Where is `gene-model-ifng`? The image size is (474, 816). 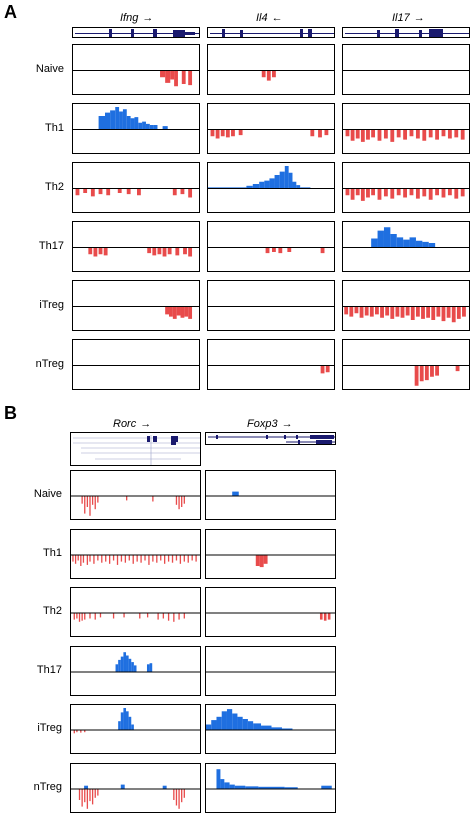
gene-model-ifng is located at coordinates (136, 32).